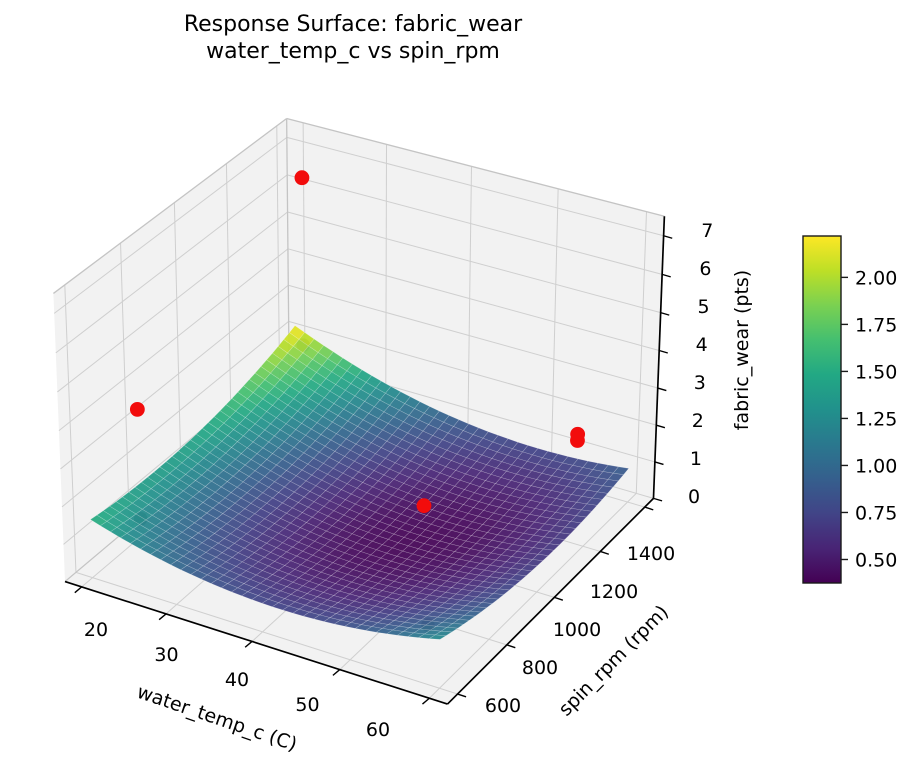 The height and width of the screenshot is (765, 916). I want to click on z-tick-label: 4, so click(702, 345).